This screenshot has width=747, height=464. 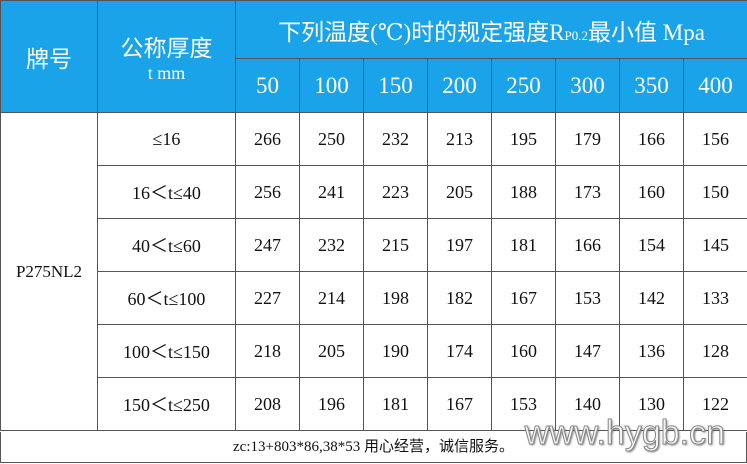 What do you see at coordinates (331, 192) in the screenshot?
I see `strength-value: 241` at bounding box center [331, 192].